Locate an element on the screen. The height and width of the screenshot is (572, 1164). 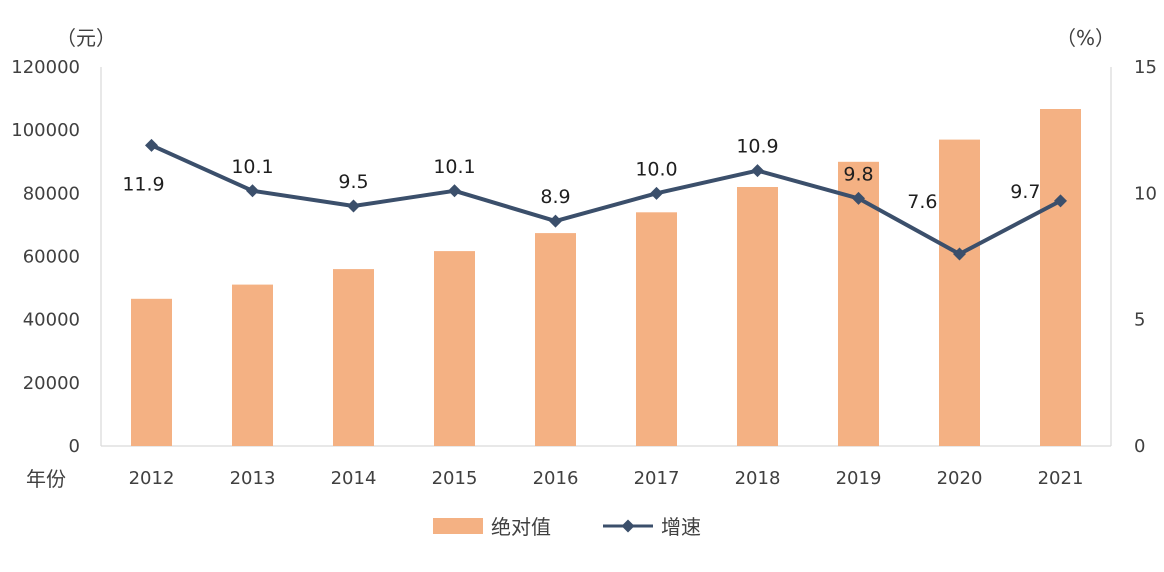
x-tick-2014: 2014 is located at coordinates (354, 478).